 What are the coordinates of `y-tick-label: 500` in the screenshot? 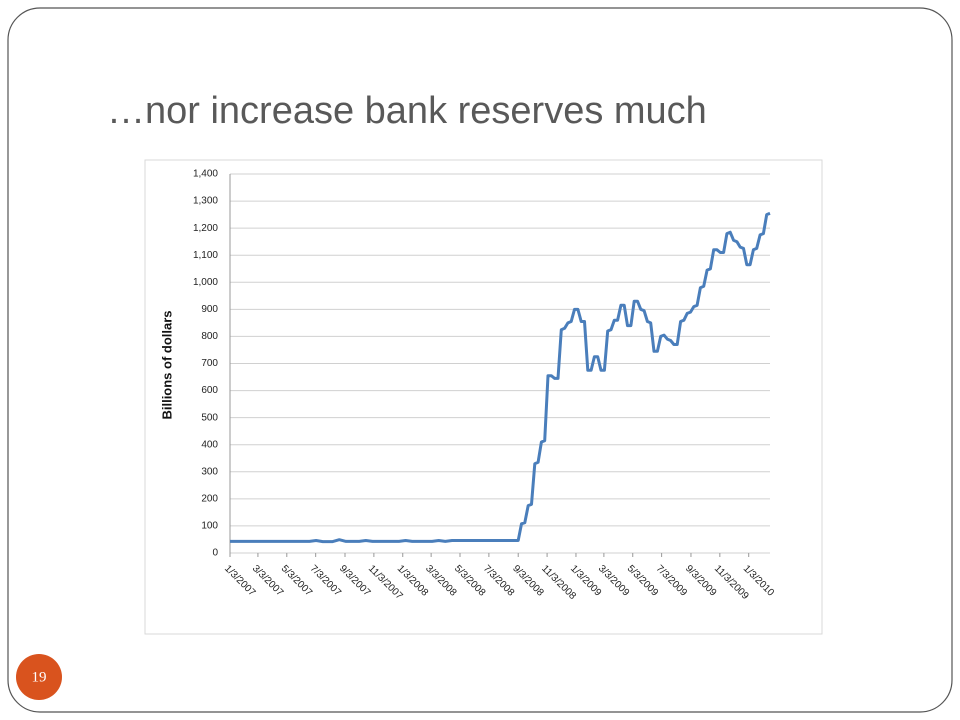 It's located at (209, 417).